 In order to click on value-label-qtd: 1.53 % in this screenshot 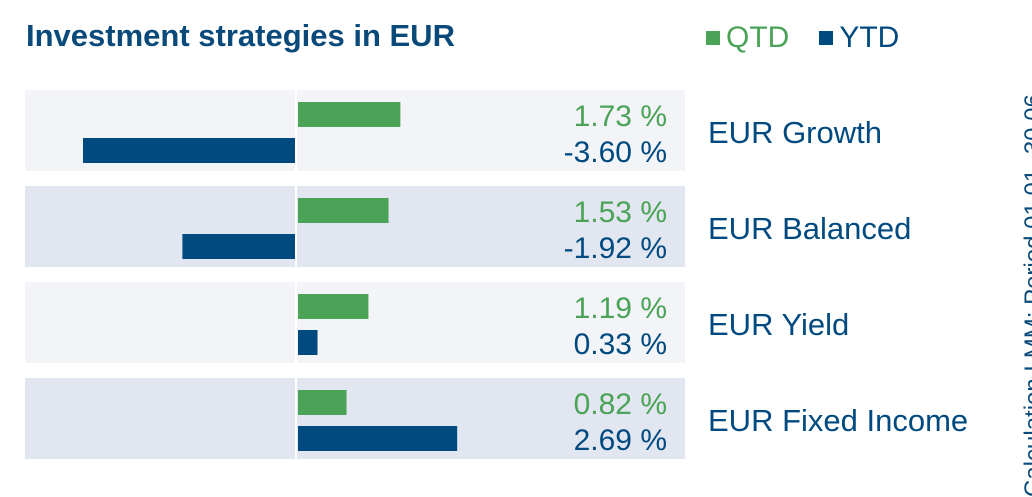, I will do `click(620, 212)`.